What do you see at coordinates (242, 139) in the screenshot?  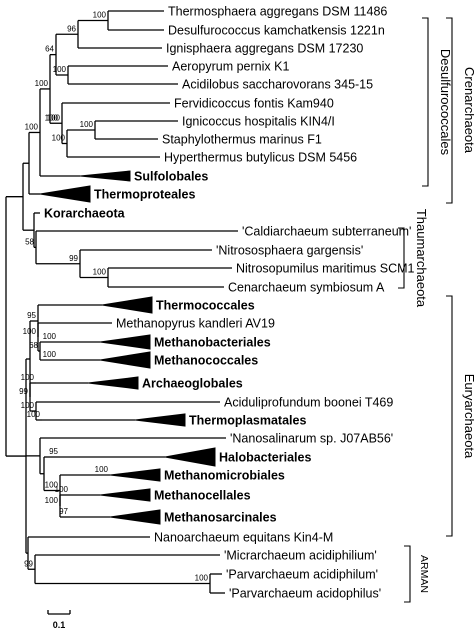 I see `taxon-label: Staphylothermus marinus F1` at bounding box center [242, 139].